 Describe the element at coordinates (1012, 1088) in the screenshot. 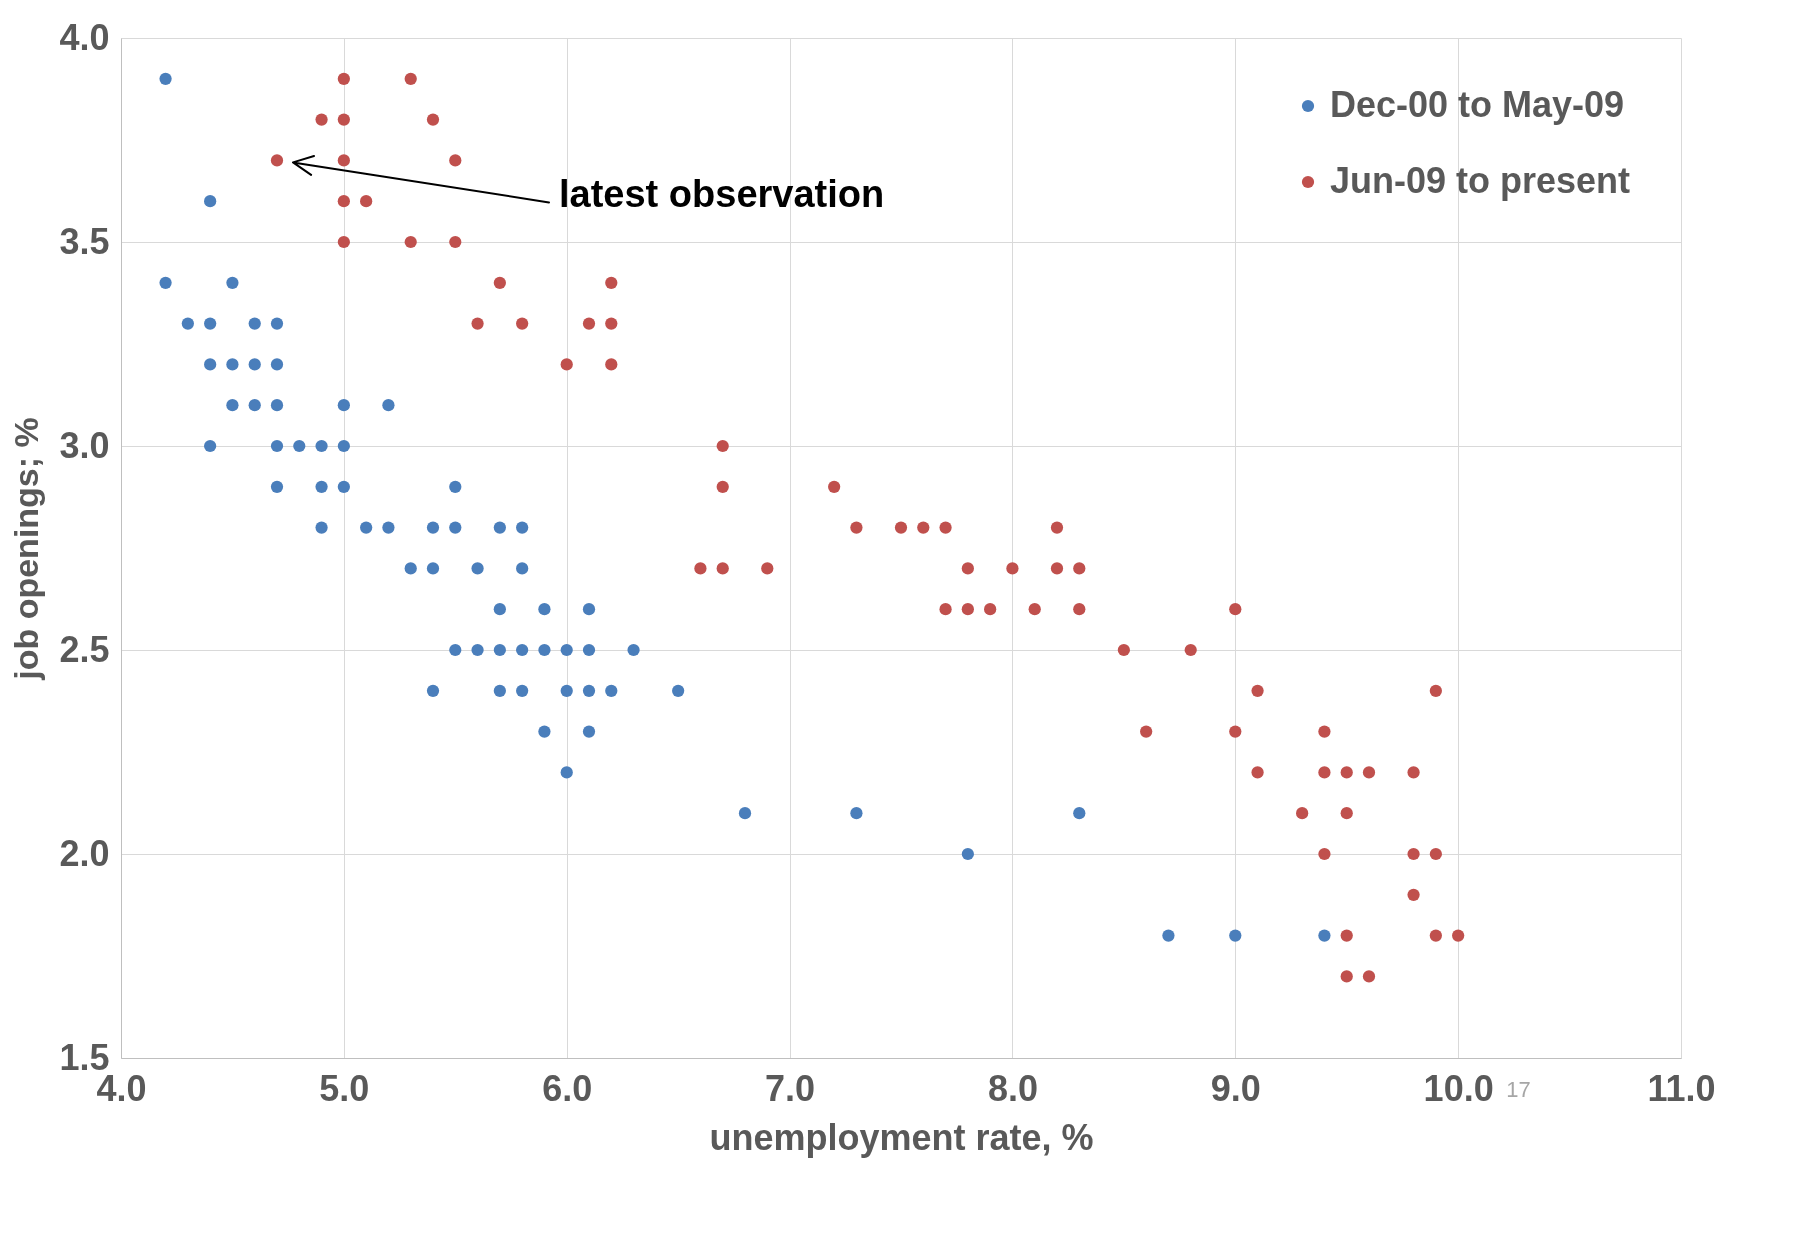

I see `x-tick-label: 8.0` at that location.